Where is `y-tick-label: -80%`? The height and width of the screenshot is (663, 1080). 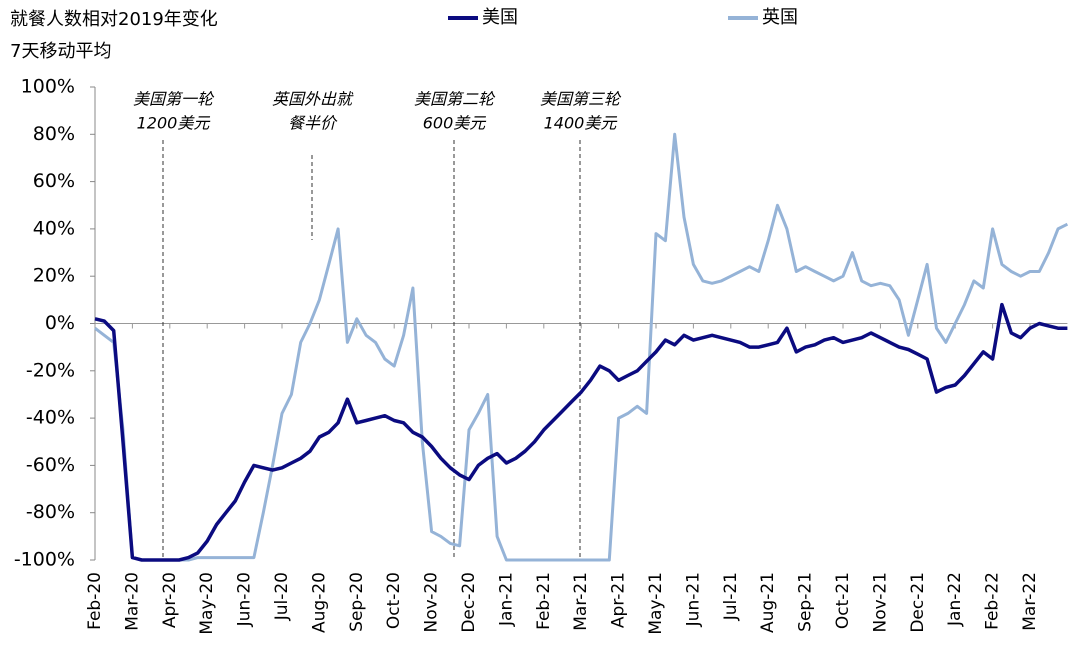 y-tick-label: -80% is located at coordinates (50, 512).